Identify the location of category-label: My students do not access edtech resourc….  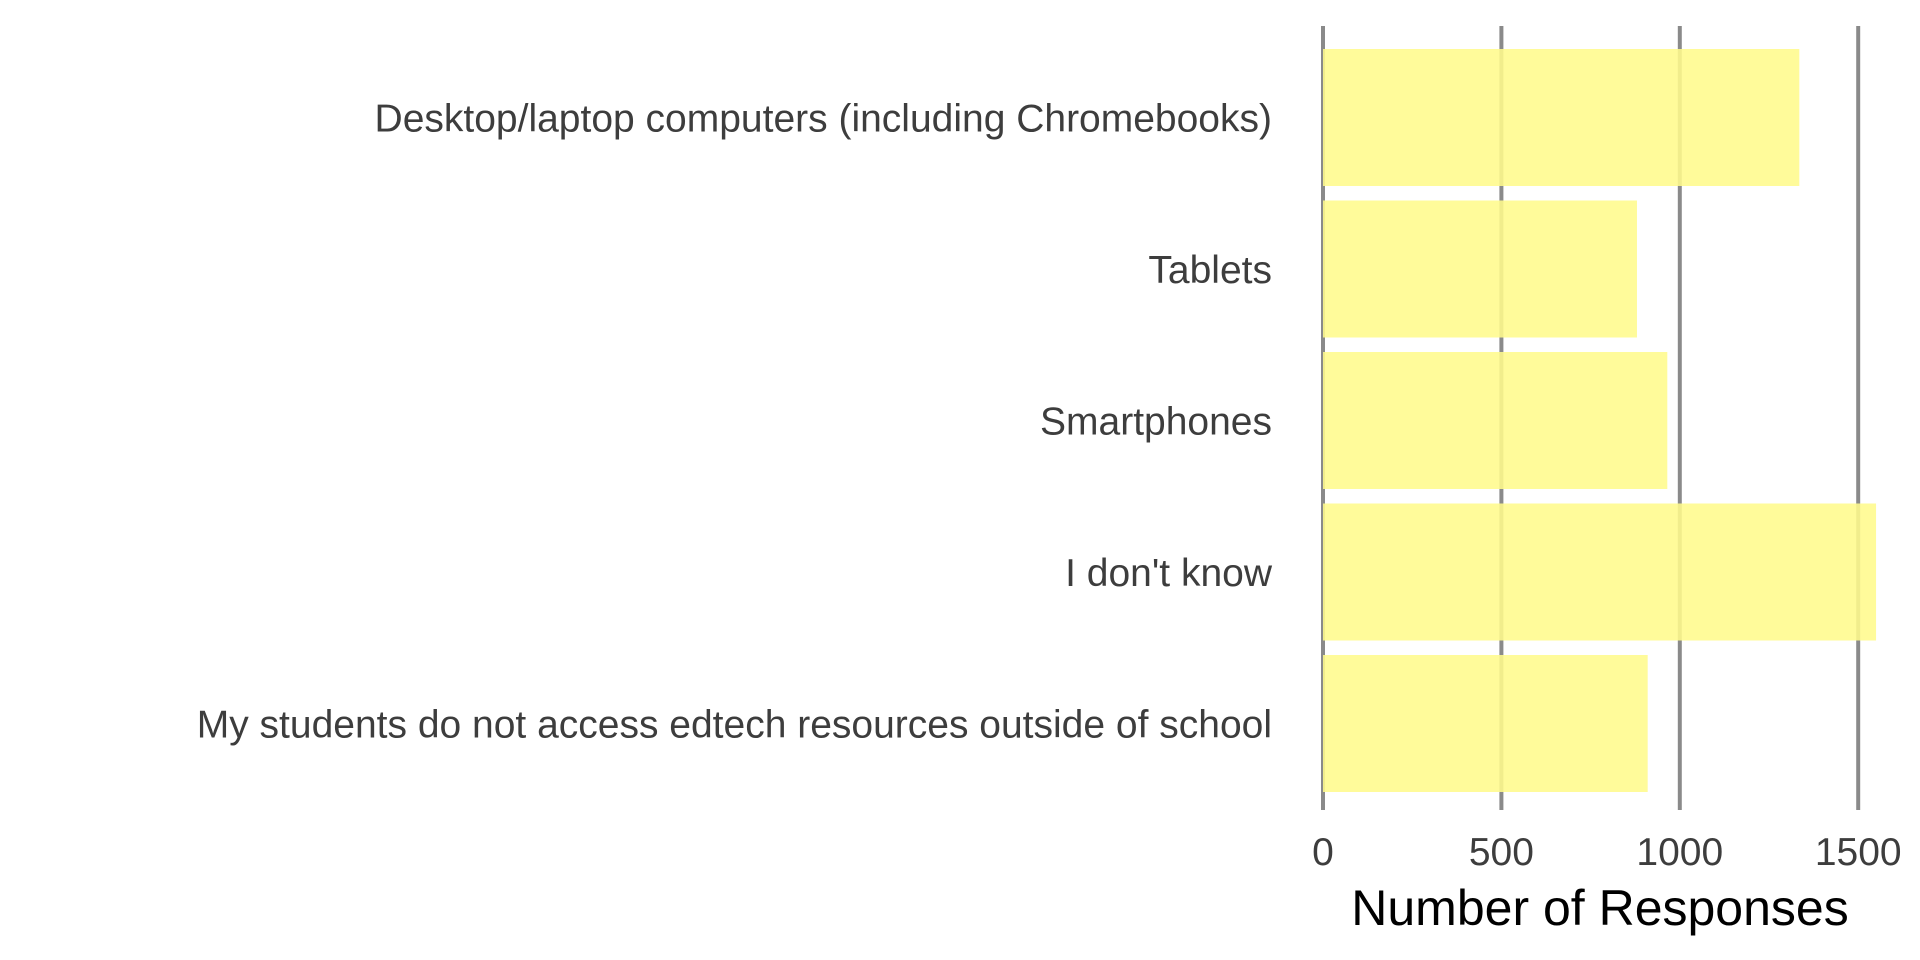
(734, 725).